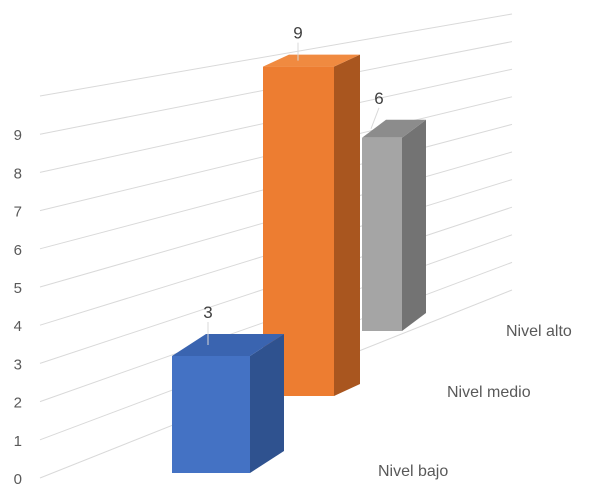  Describe the element at coordinates (18, 288) in the screenshot. I see `y-tick-label: 5` at that location.